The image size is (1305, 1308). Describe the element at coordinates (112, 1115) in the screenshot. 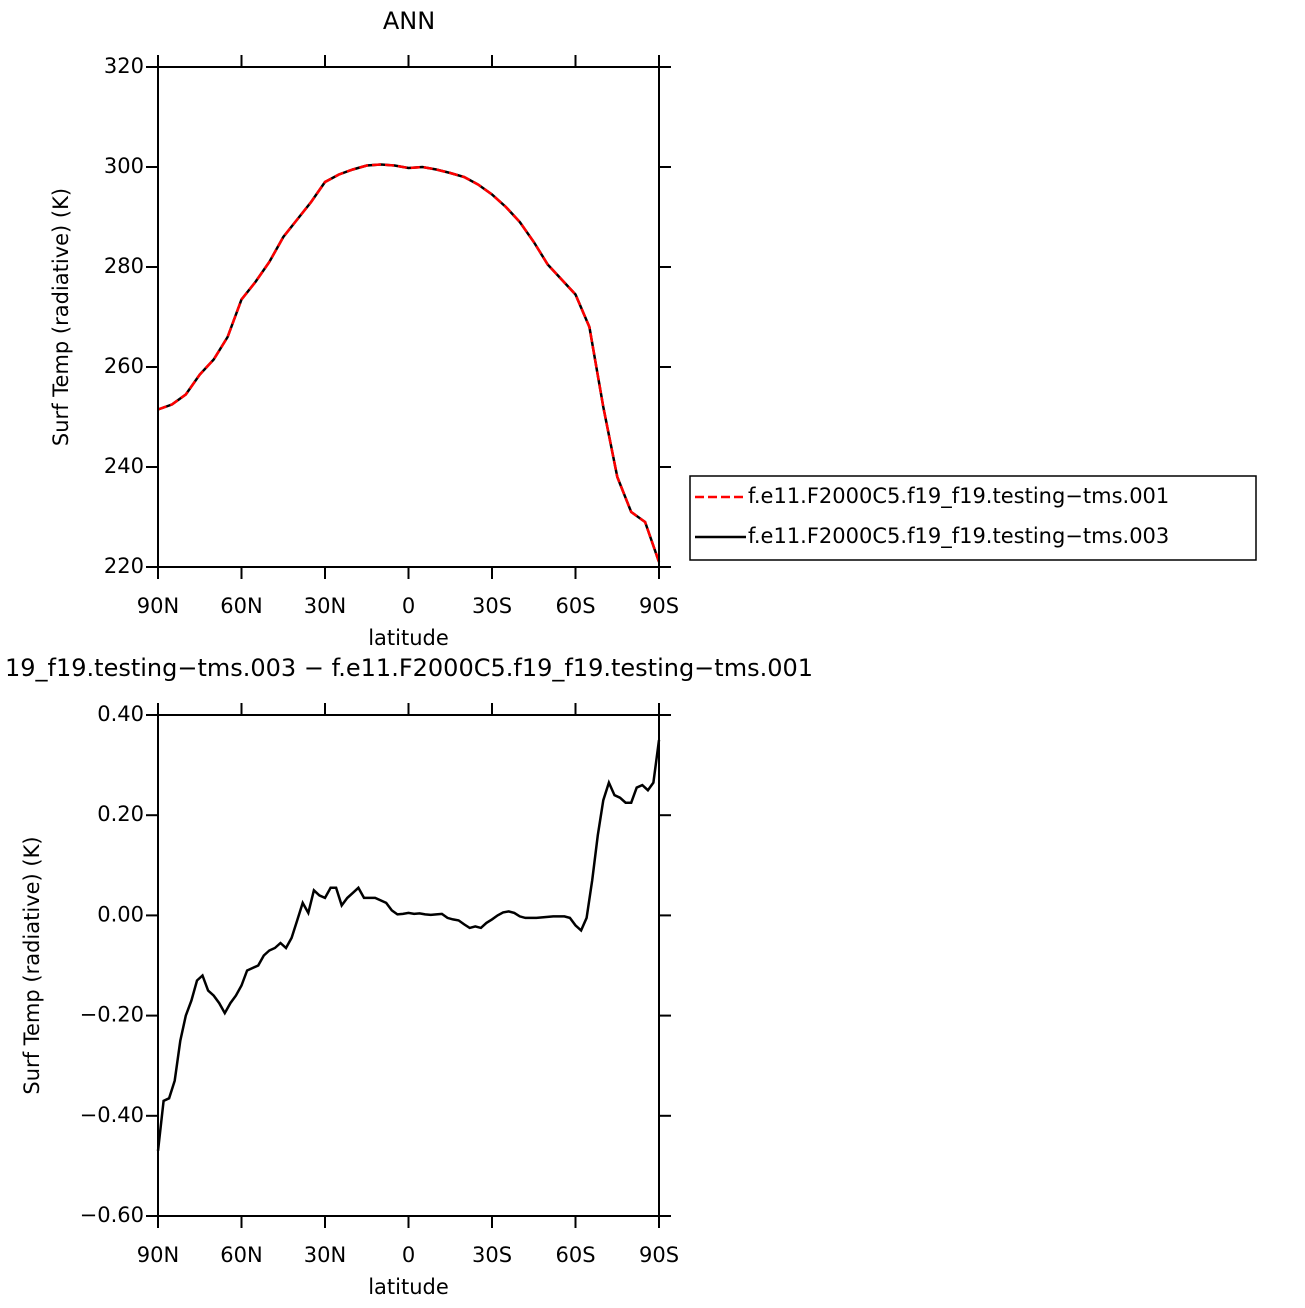

I see `y-tick-label: −0.40` at that location.